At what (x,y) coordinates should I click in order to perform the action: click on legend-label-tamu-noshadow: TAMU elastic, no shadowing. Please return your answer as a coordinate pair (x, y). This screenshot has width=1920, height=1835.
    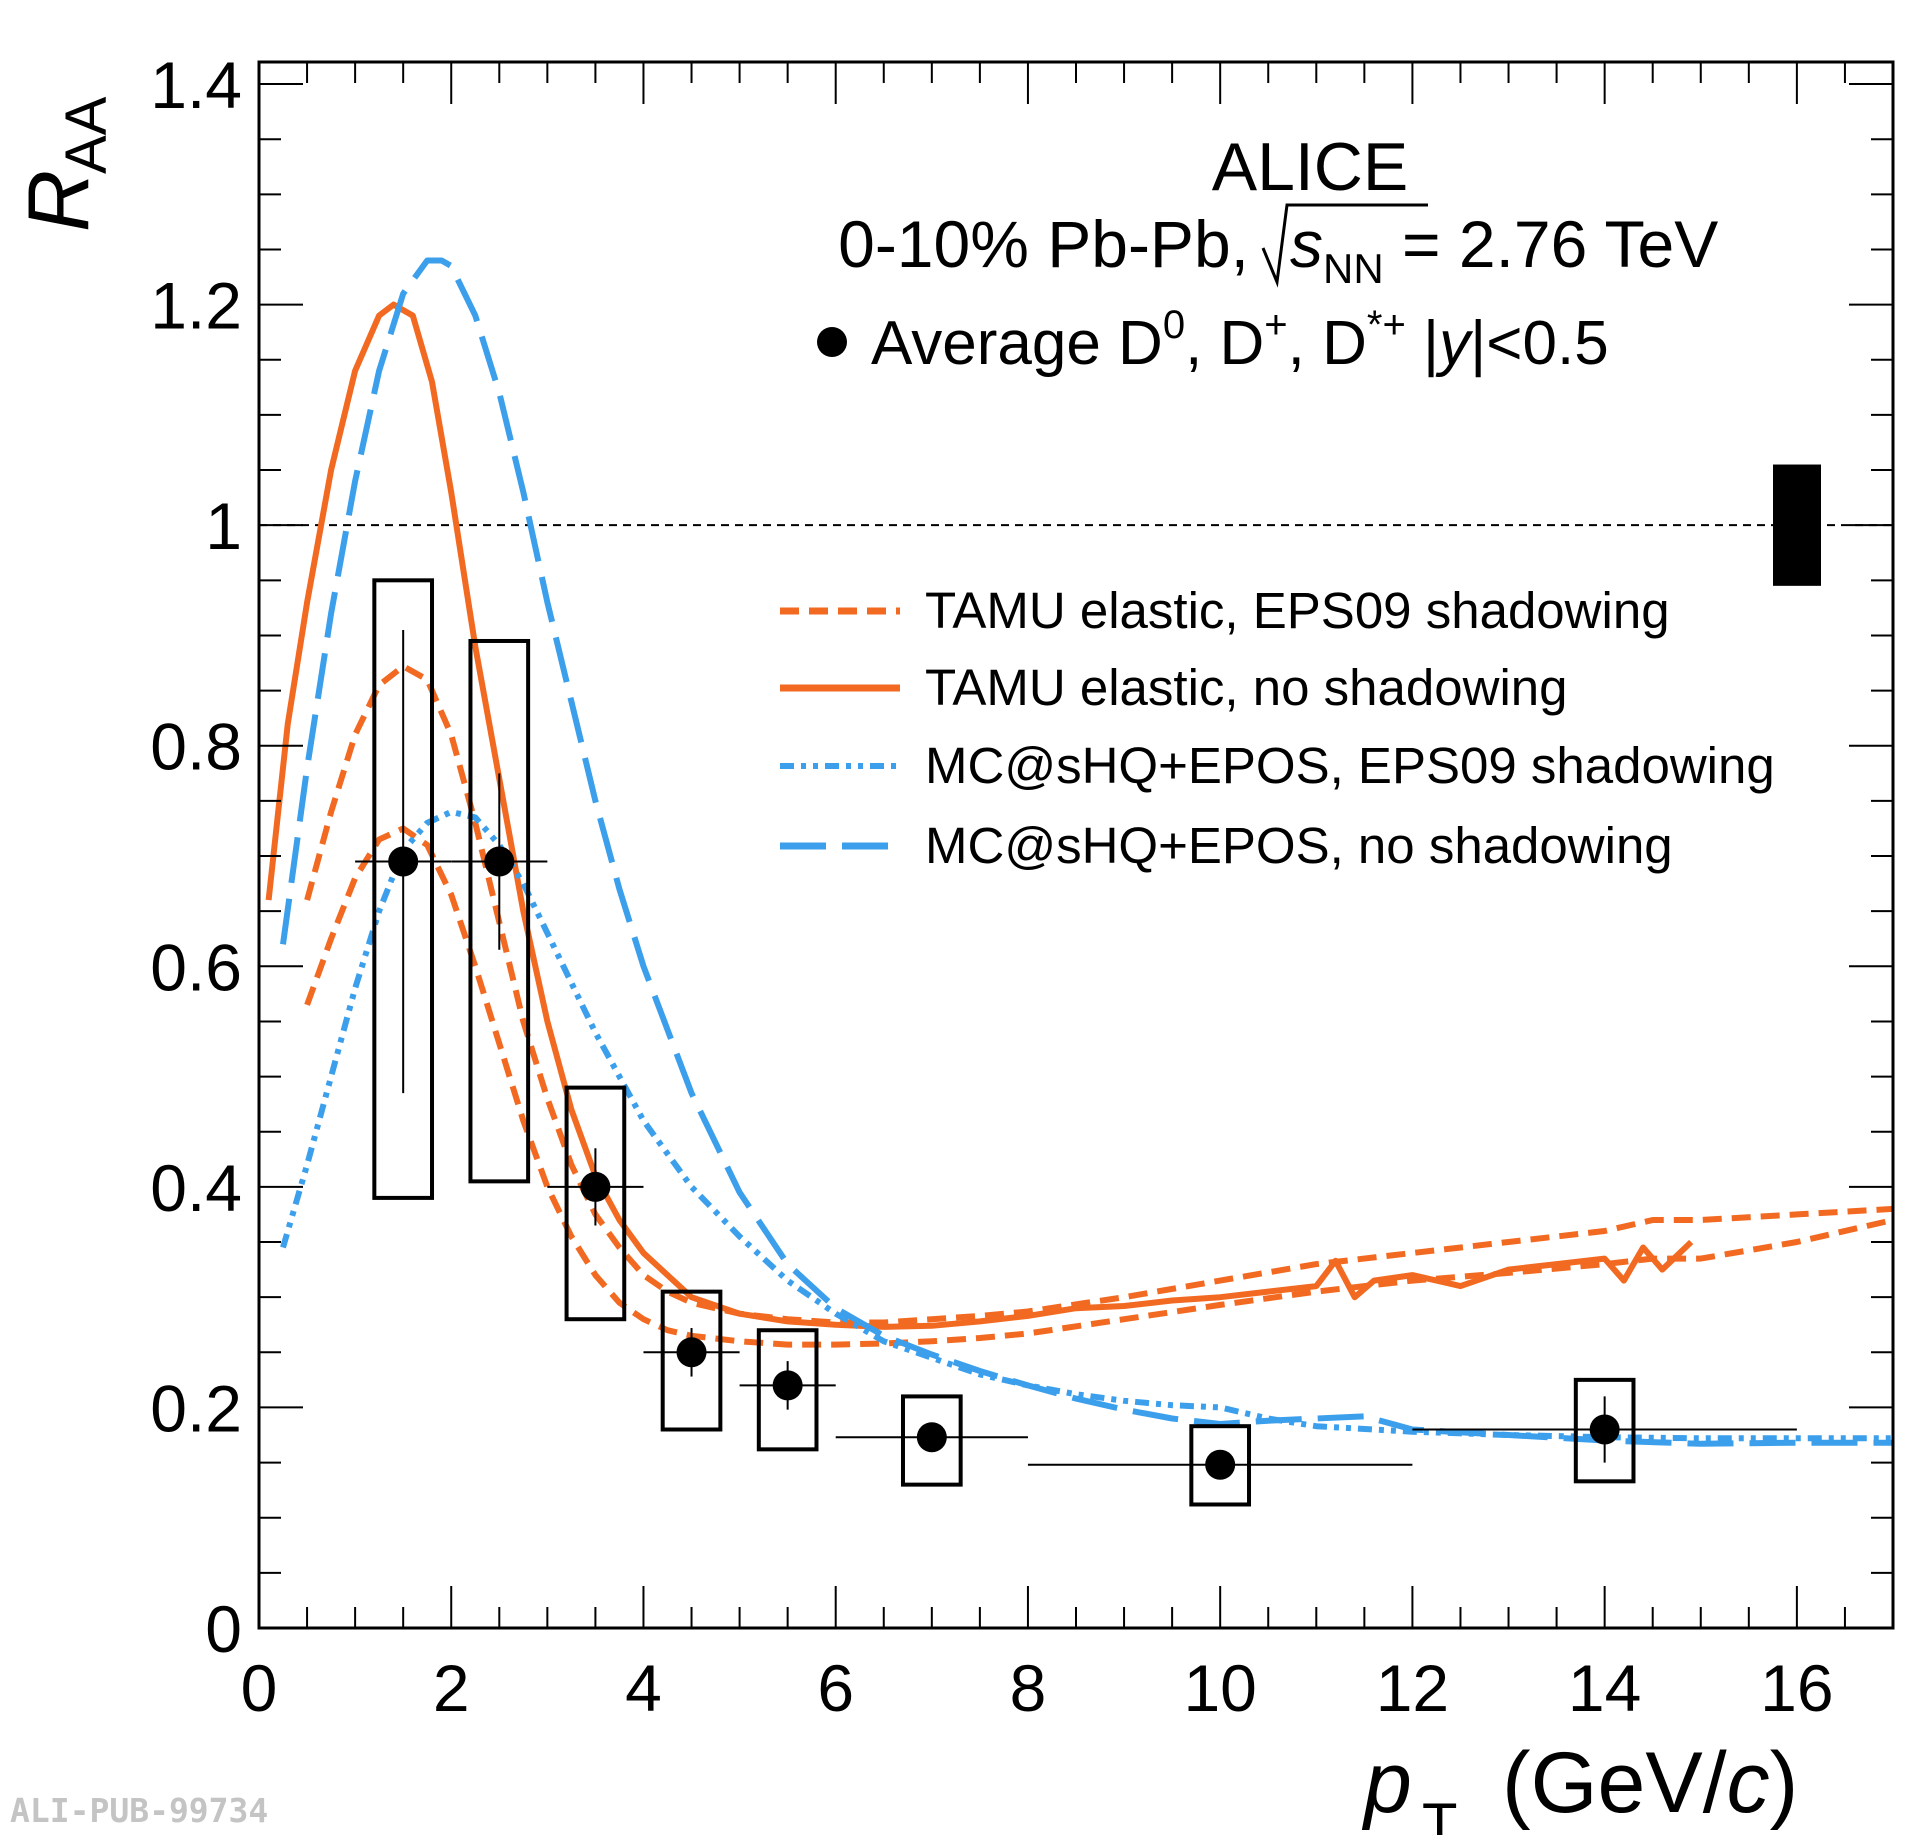
    Looking at the image, I should click on (1246, 687).